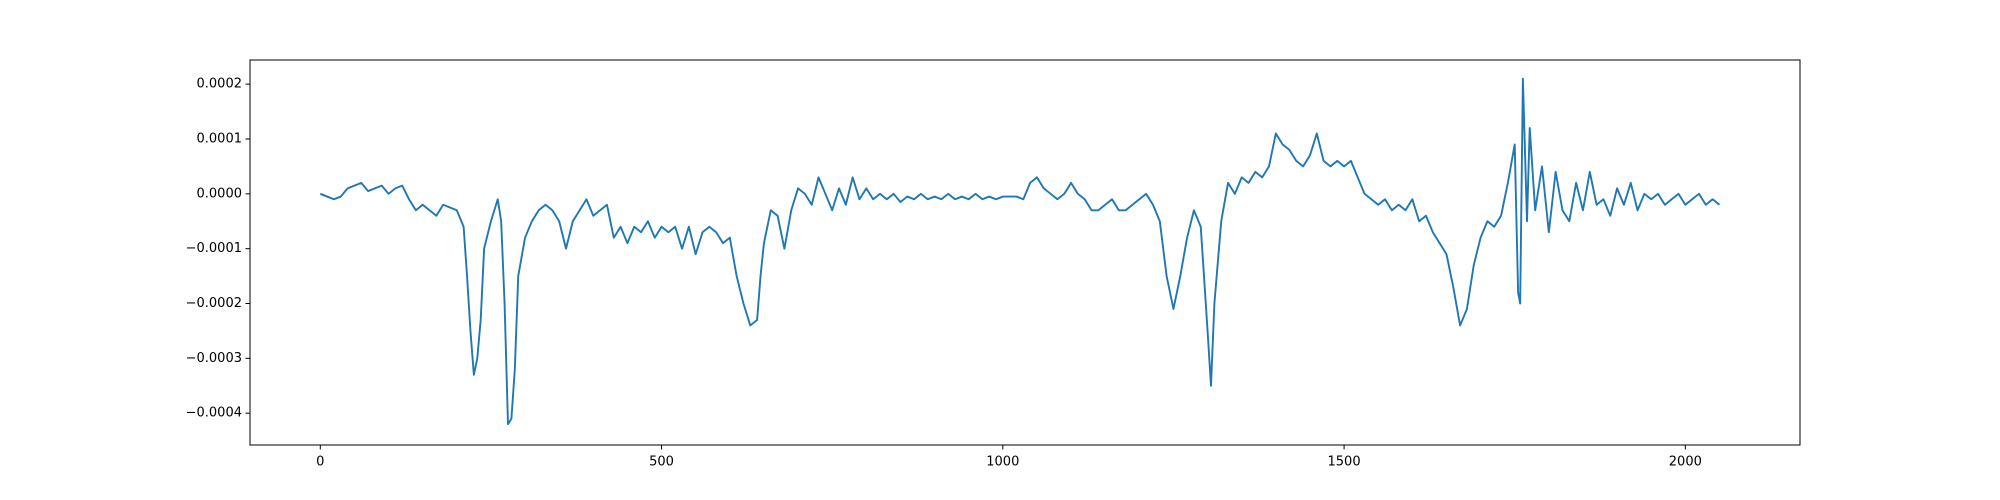 The image size is (2000, 500). What do you see at coordinates (220, 84) in the screenshot?
I see `y-tick-label: 0.0002` at bounding box center [220, 84].